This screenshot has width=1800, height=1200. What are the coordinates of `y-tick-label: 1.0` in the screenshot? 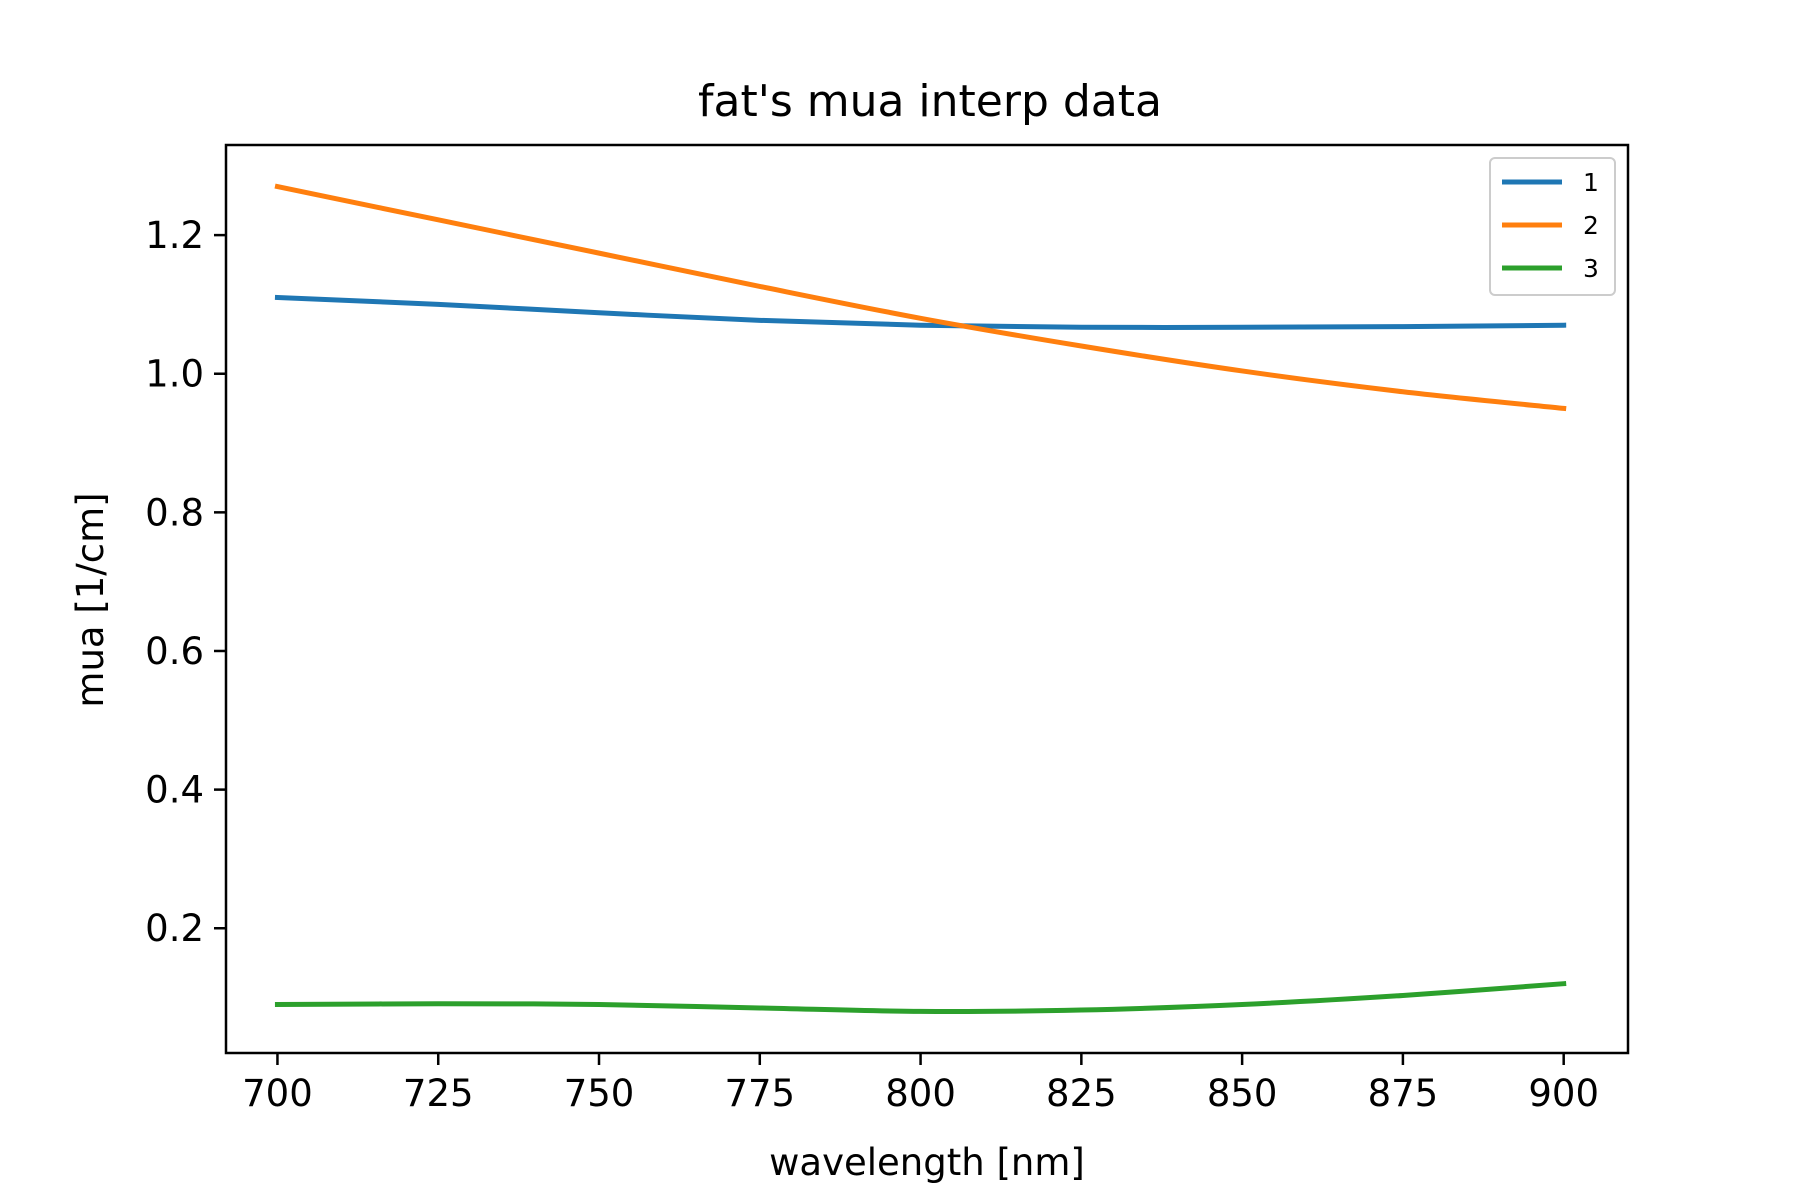 It's located at (174, 374).